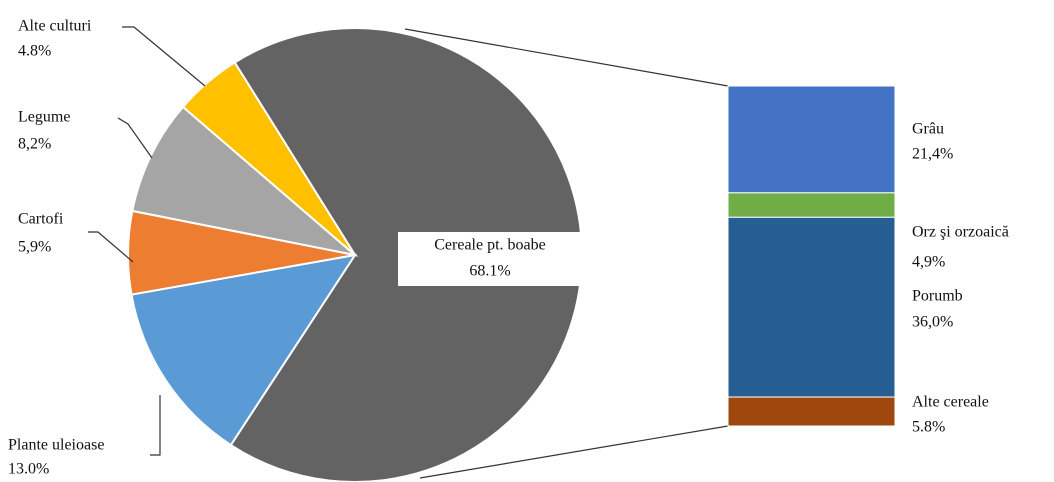 The height and width of the screenshot is (482, 1054). What do you see at coordinates (41, 219) in the screenshot?
I see `slice-label: Cartofi` at bounding box center [41, 219].